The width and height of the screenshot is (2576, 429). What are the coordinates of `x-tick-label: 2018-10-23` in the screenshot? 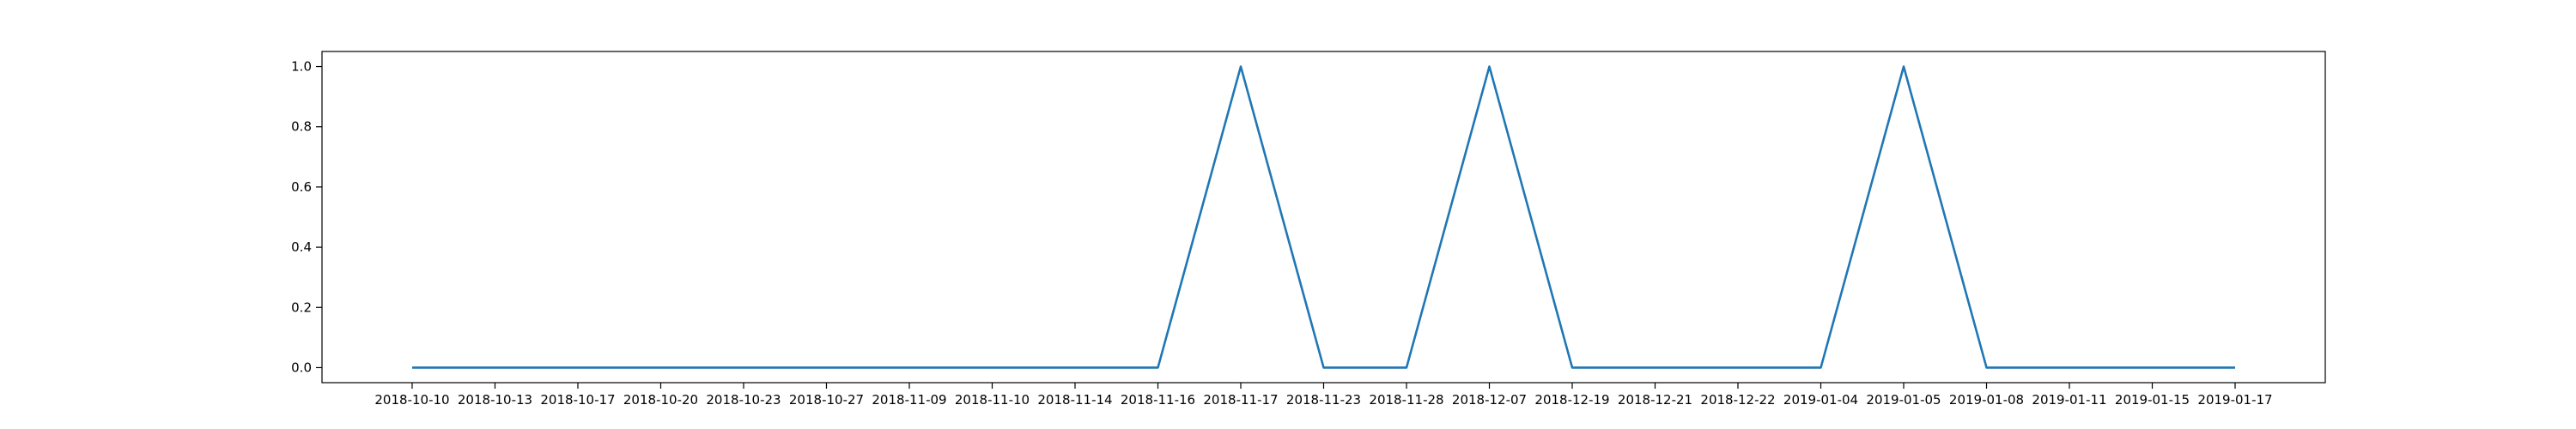 It's located at (744, 400).